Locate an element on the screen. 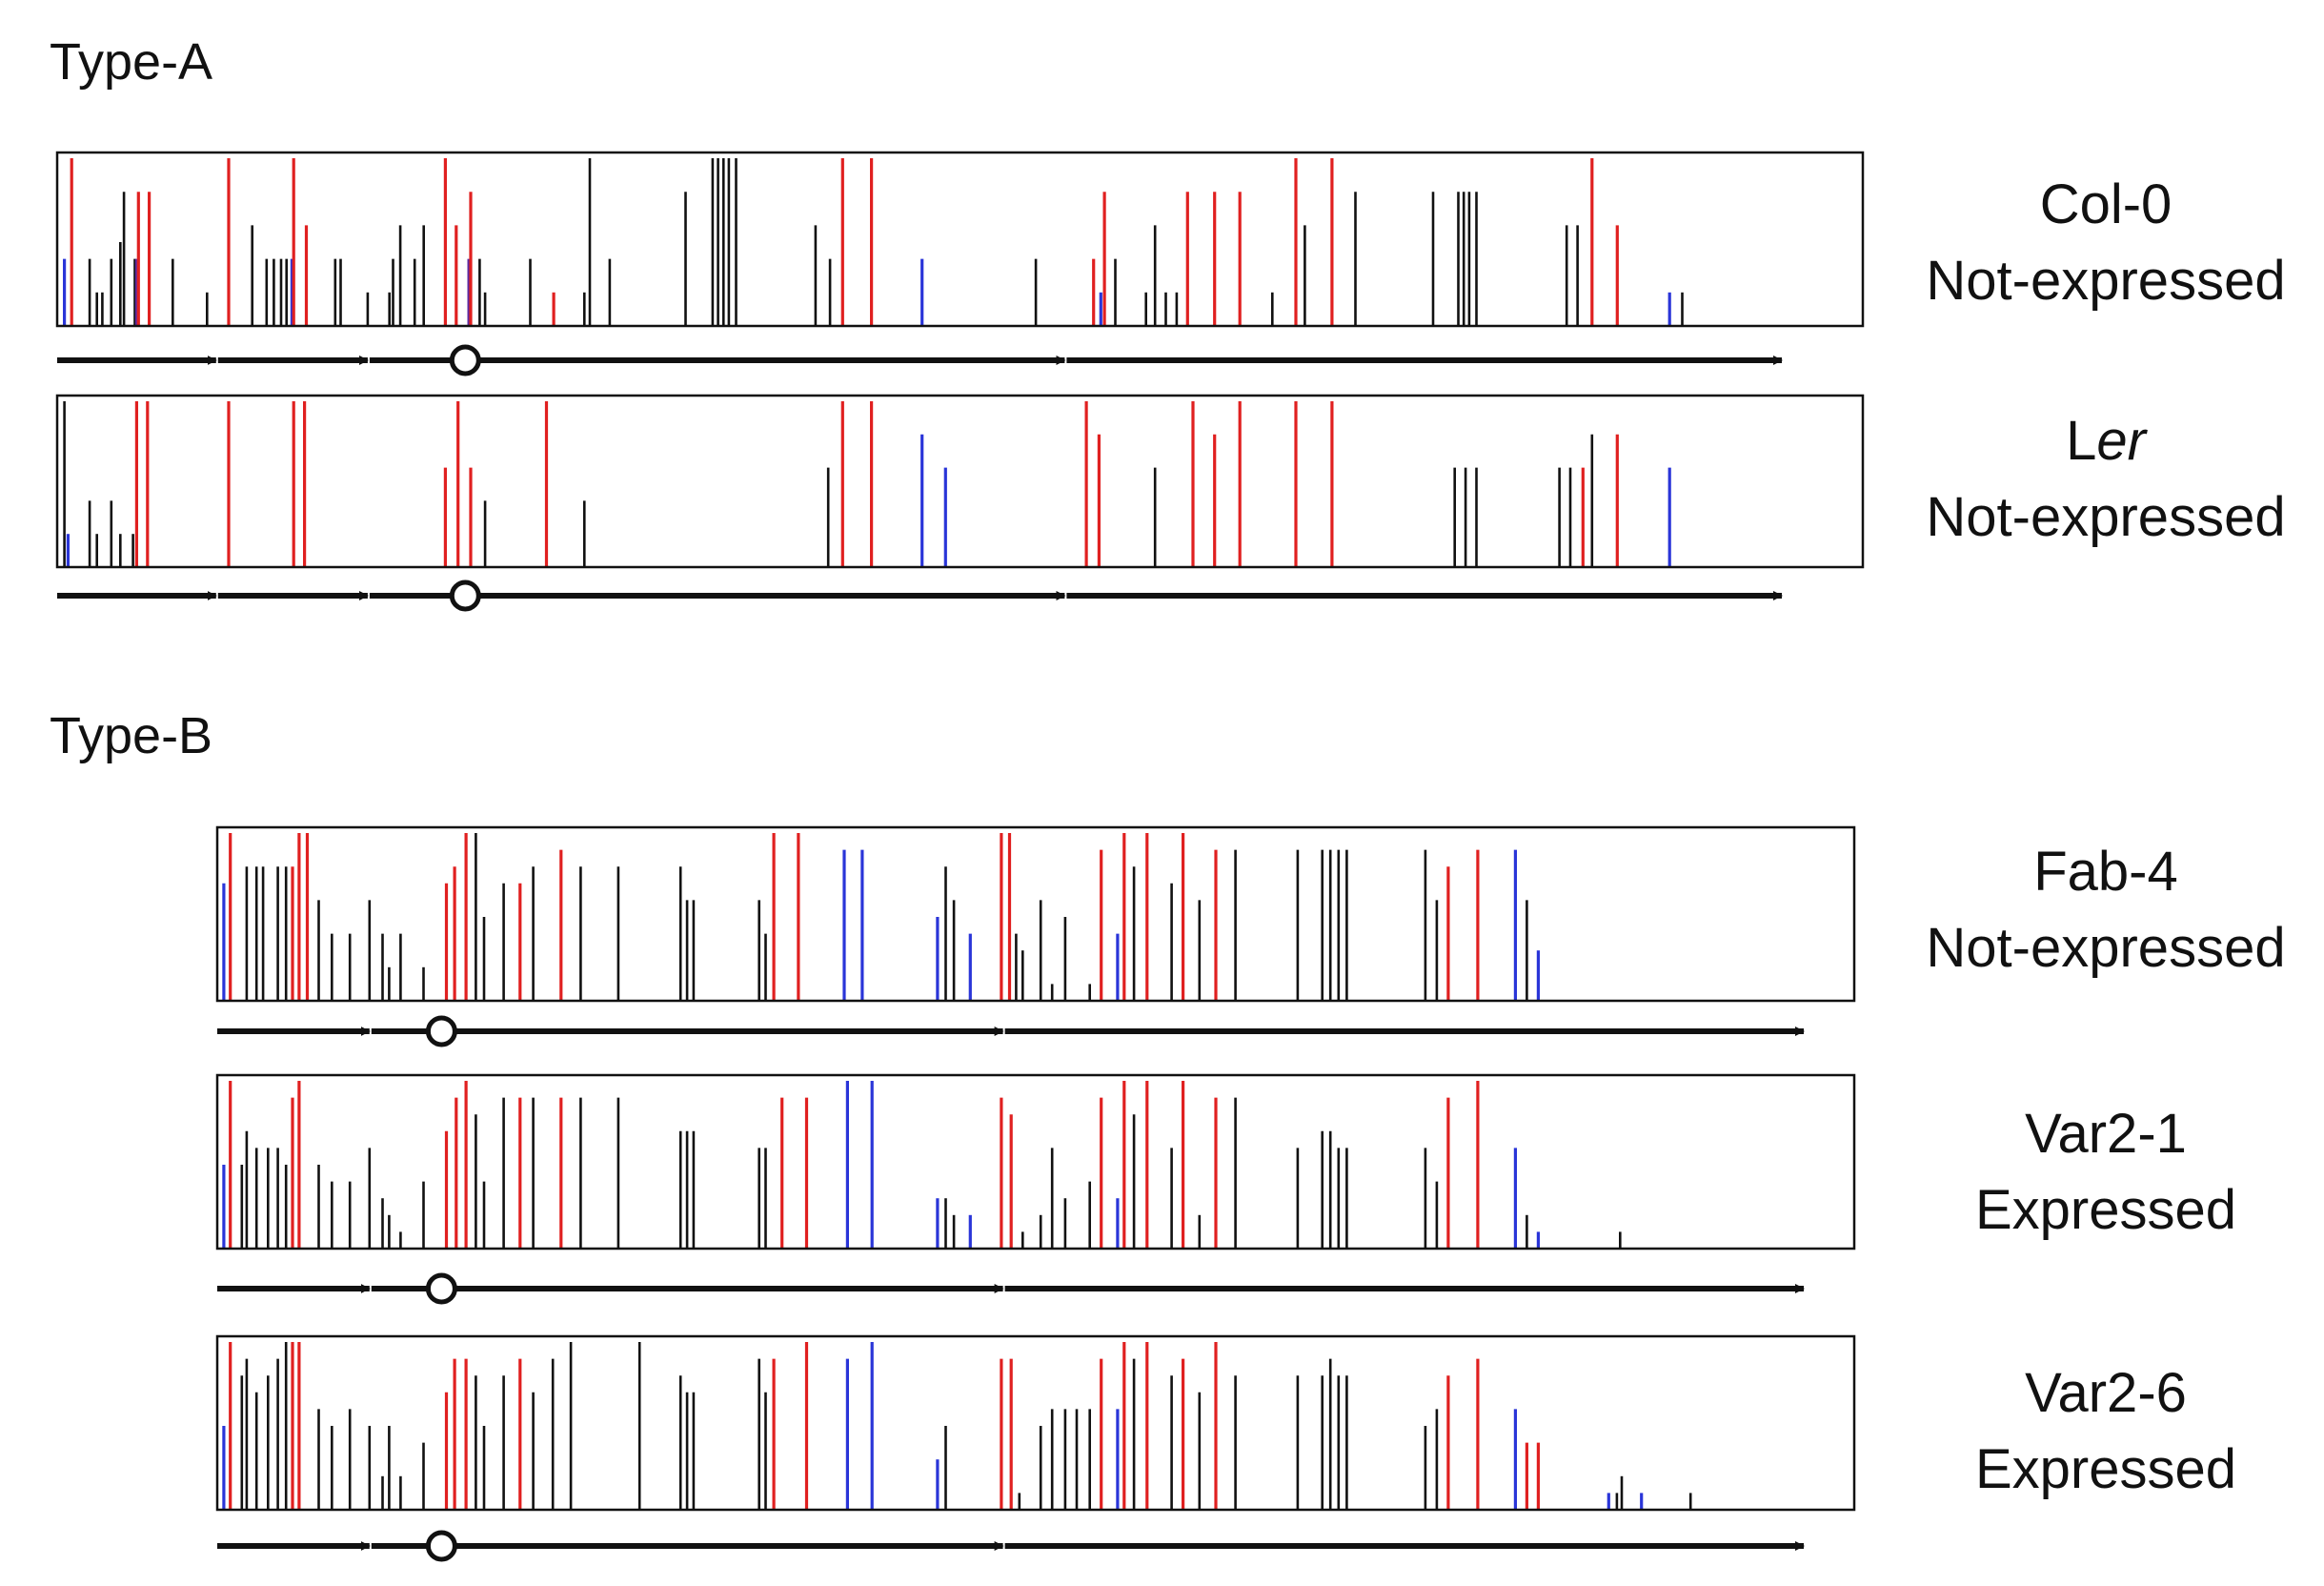 Image resolution: width=2324 pixels, height=1586 pixels. track-ler is located at coordinates (960, 503).